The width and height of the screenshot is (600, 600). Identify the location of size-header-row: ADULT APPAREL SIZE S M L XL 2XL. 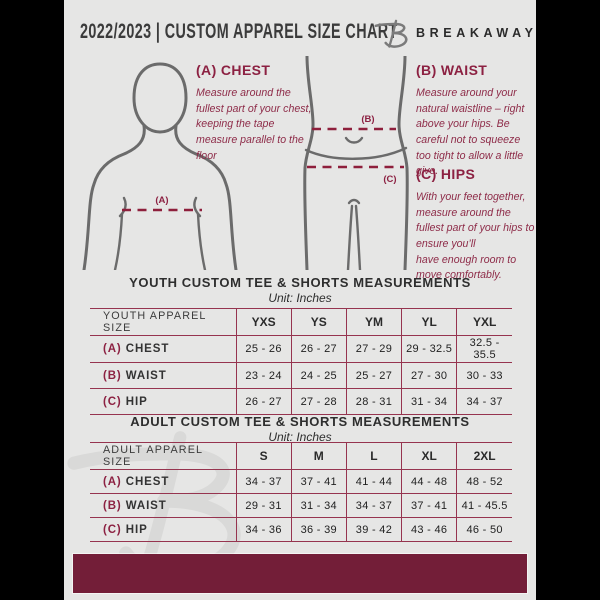
(301, 456).